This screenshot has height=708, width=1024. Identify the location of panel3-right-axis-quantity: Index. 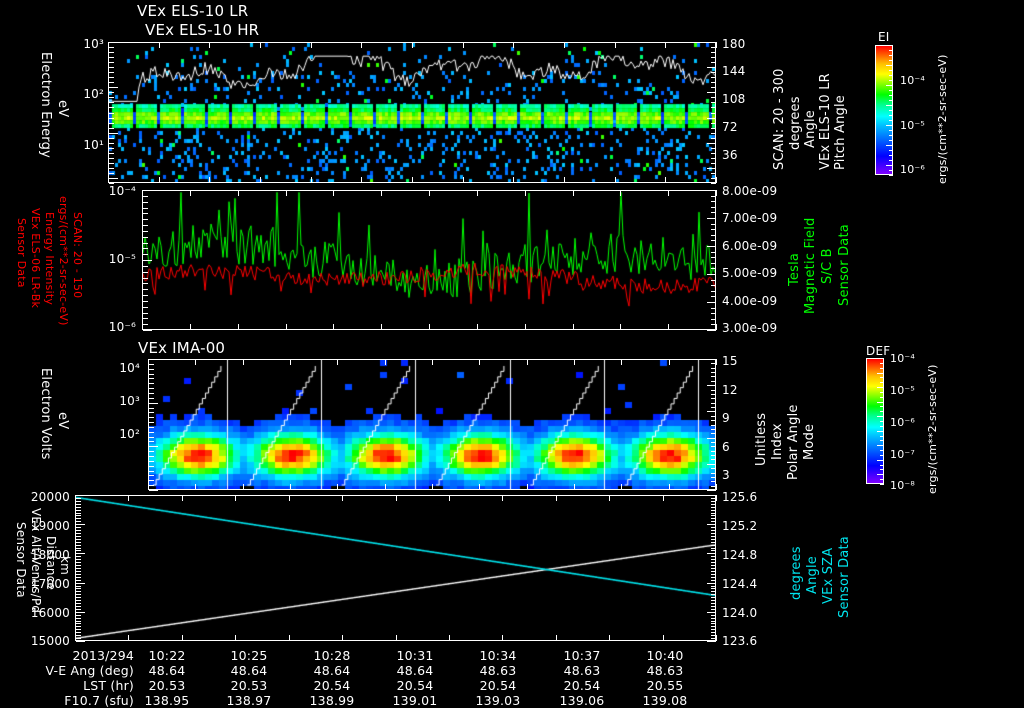
(777, 441).